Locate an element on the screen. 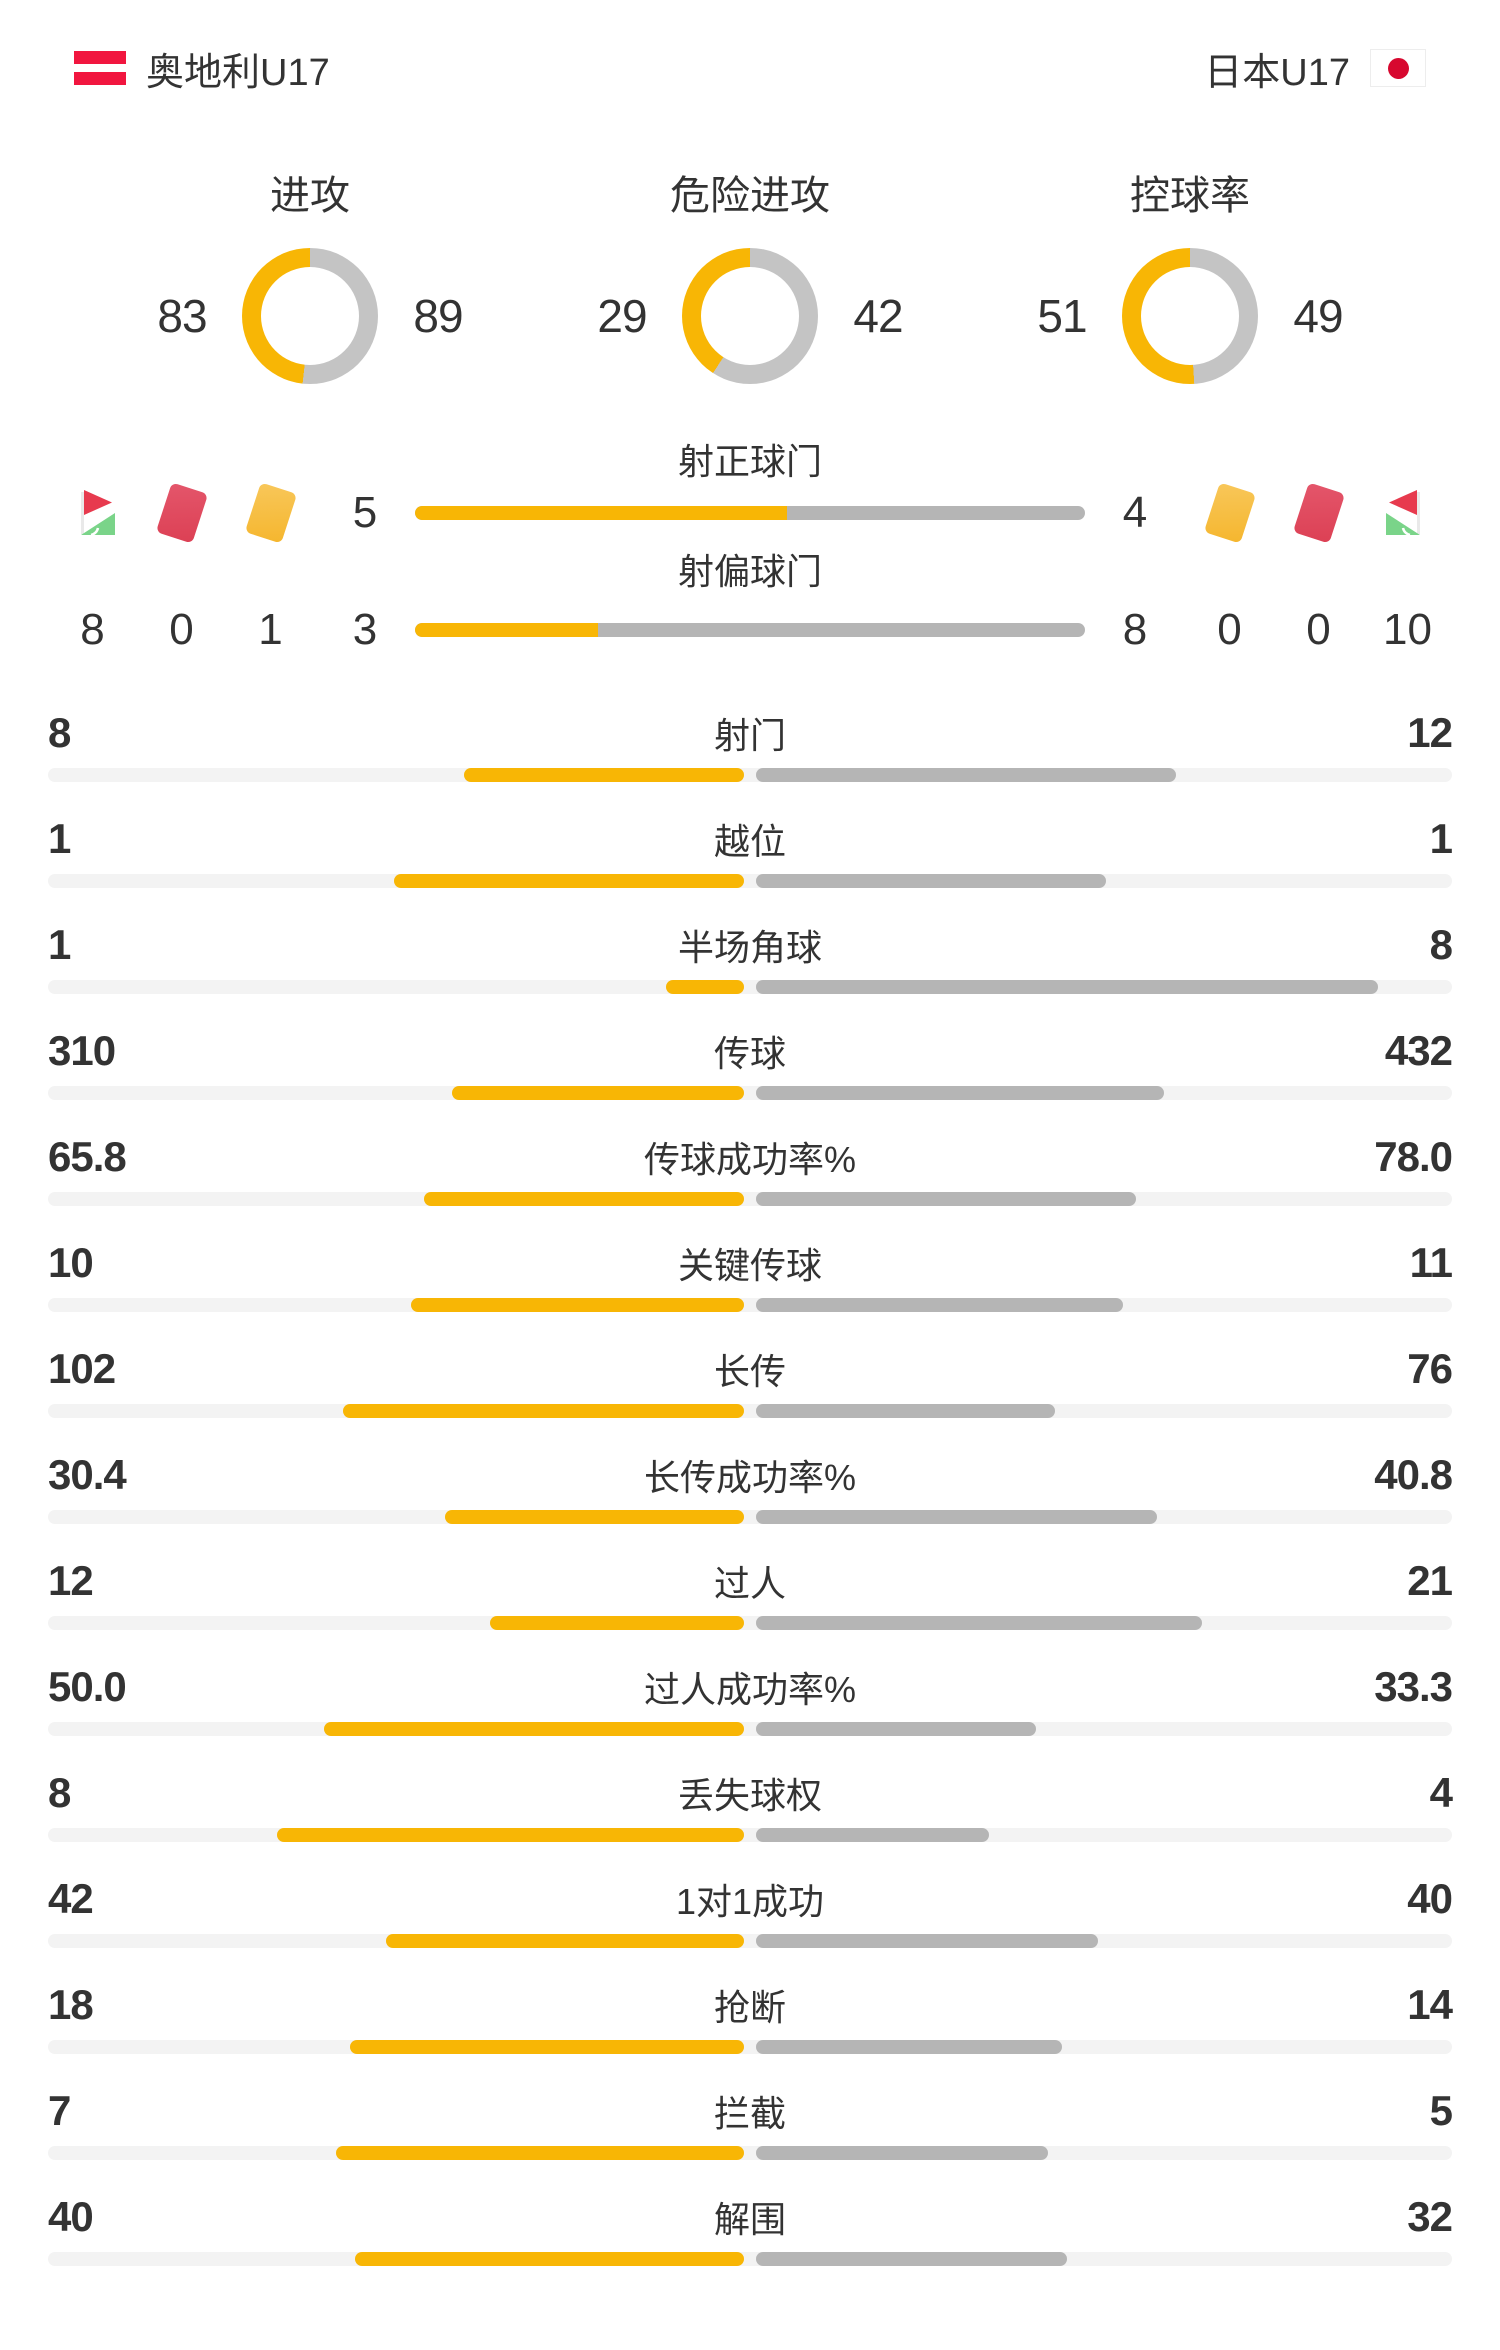 This screenshot has width=1500, height=2350. home-yellow-cards-count: 1 is located at coordinates (270, 629).